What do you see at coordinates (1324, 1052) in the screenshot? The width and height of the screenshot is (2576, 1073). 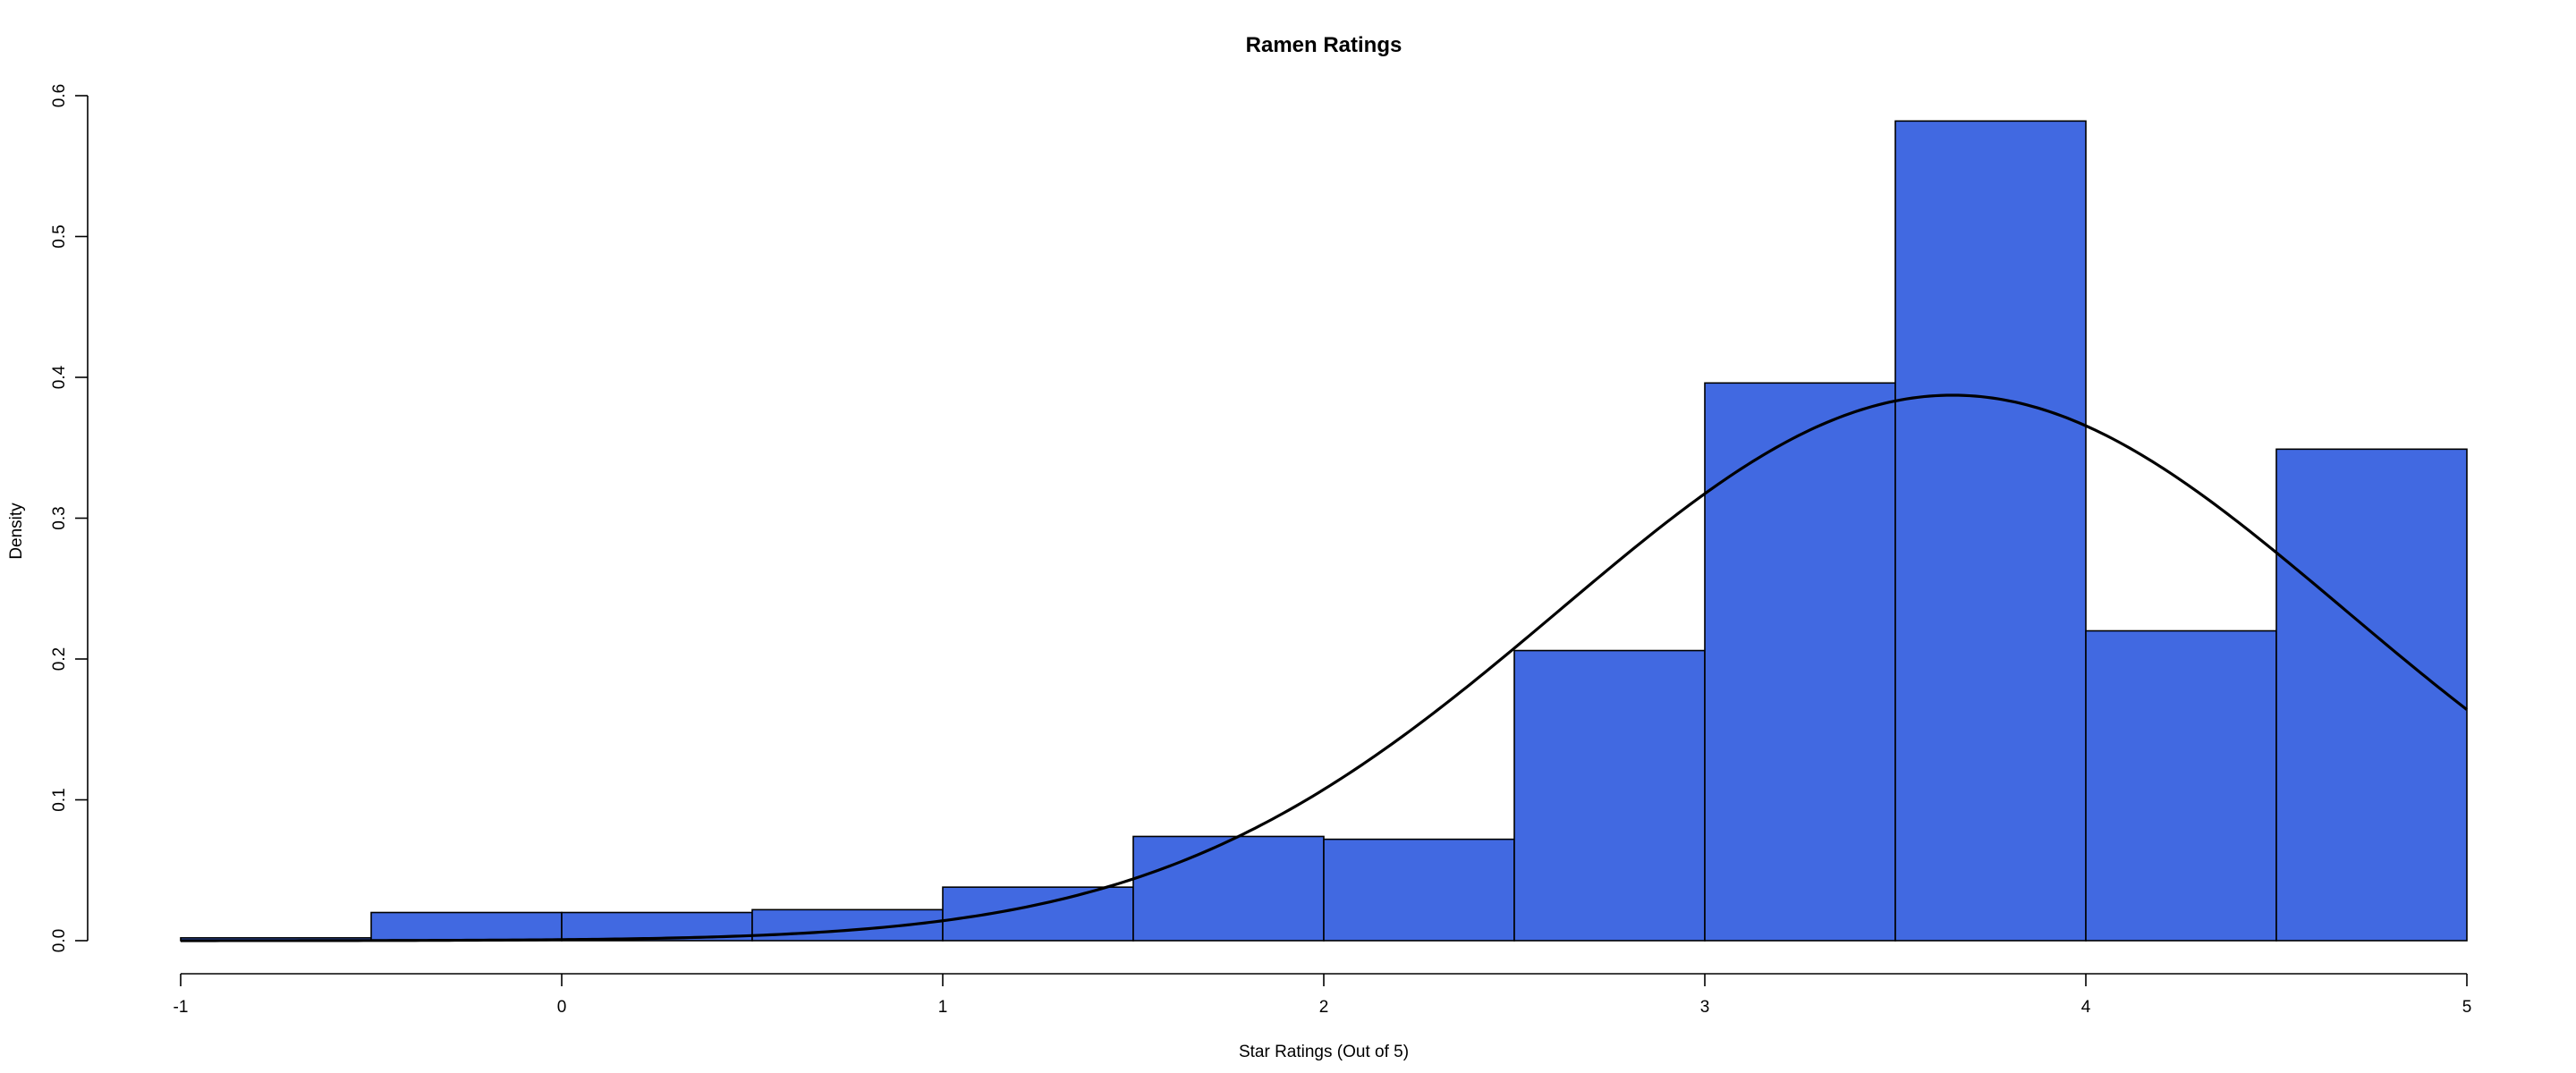 I see `x-axis-label: Star Ratings (Out of 5)` at bounding box center [1324, 1052].